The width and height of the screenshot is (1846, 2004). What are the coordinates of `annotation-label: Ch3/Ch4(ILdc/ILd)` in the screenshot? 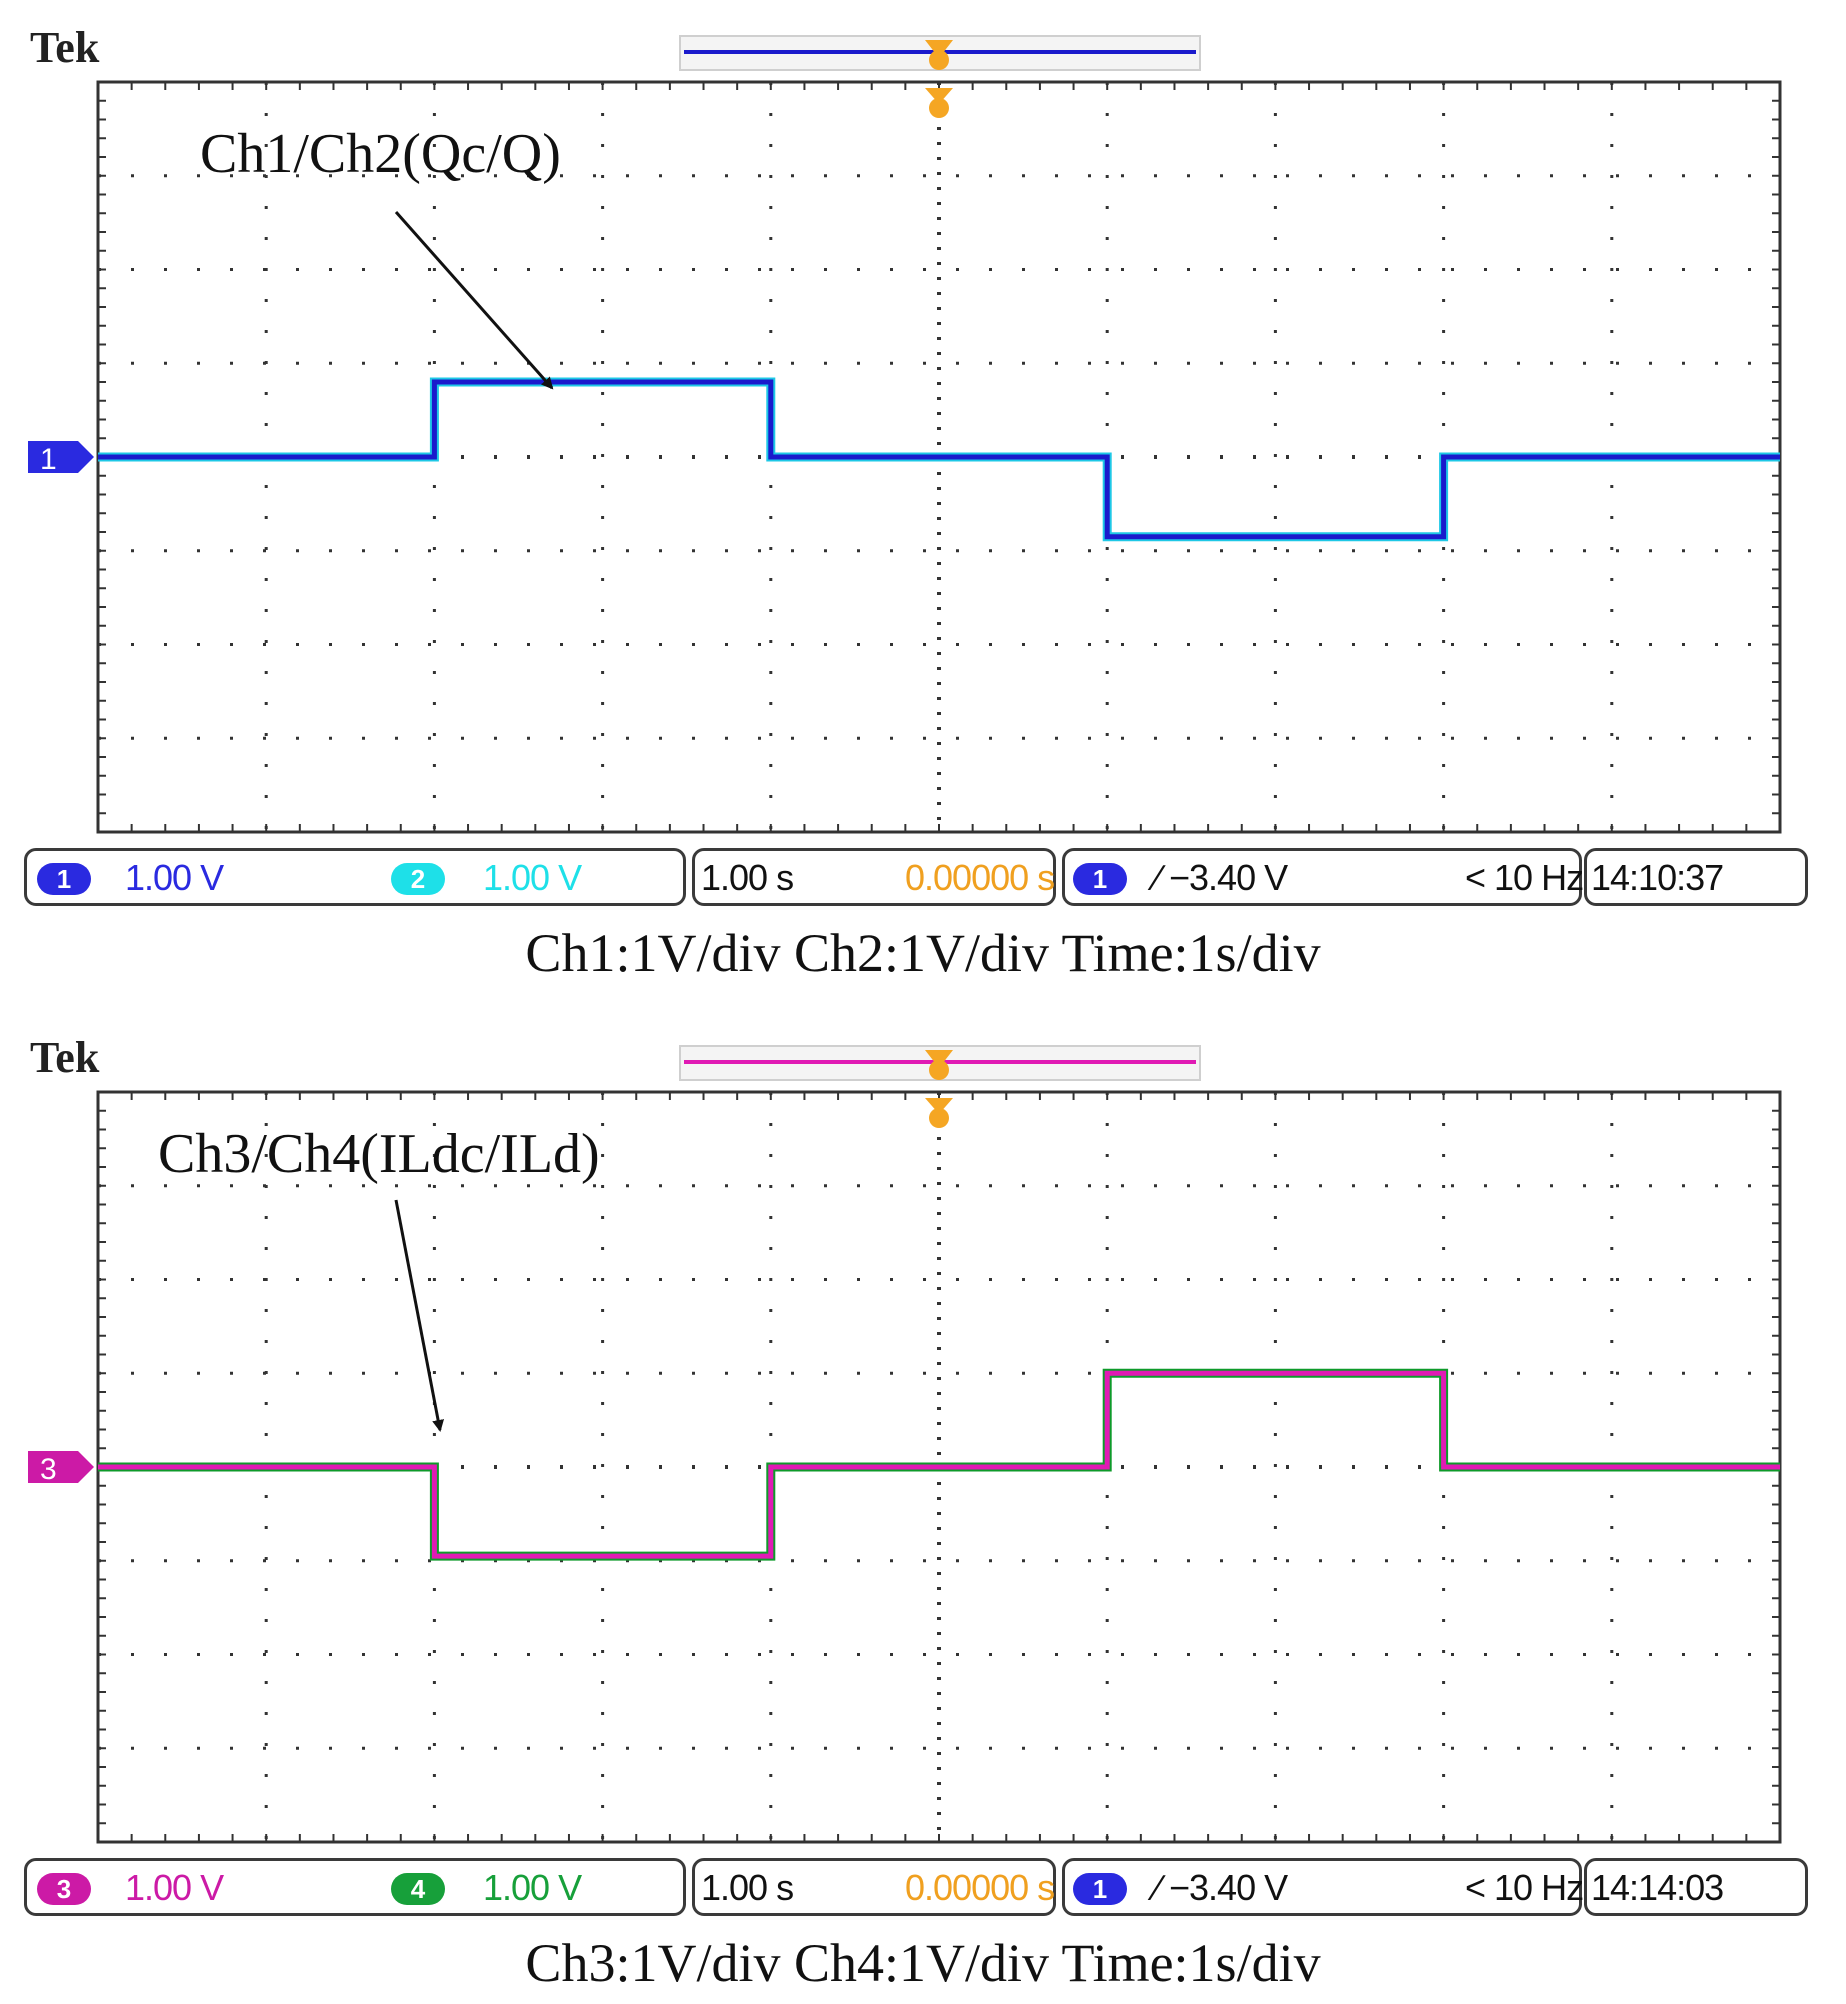 It's located at (379, 1154).